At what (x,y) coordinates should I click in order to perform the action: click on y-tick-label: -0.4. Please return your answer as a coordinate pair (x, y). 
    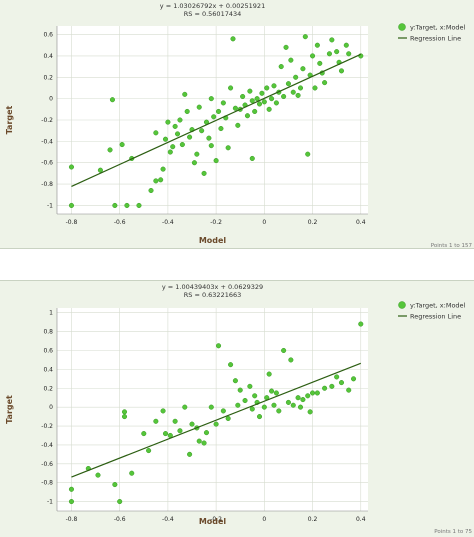
    Looking at the image, I should click on (47, 141).